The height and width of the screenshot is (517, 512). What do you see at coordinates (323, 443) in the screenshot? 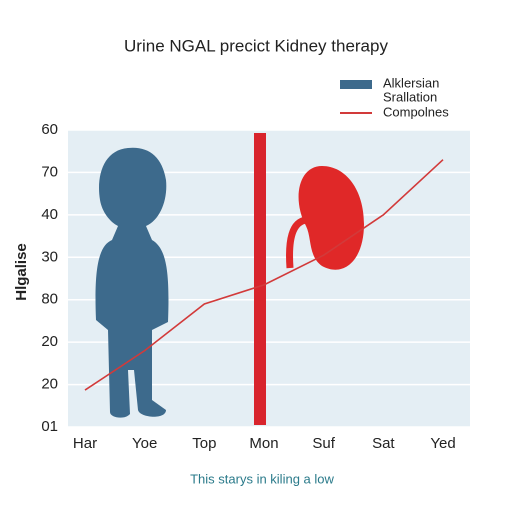
I see `x-tick-label: Suf` at bounding box center [323, 443].